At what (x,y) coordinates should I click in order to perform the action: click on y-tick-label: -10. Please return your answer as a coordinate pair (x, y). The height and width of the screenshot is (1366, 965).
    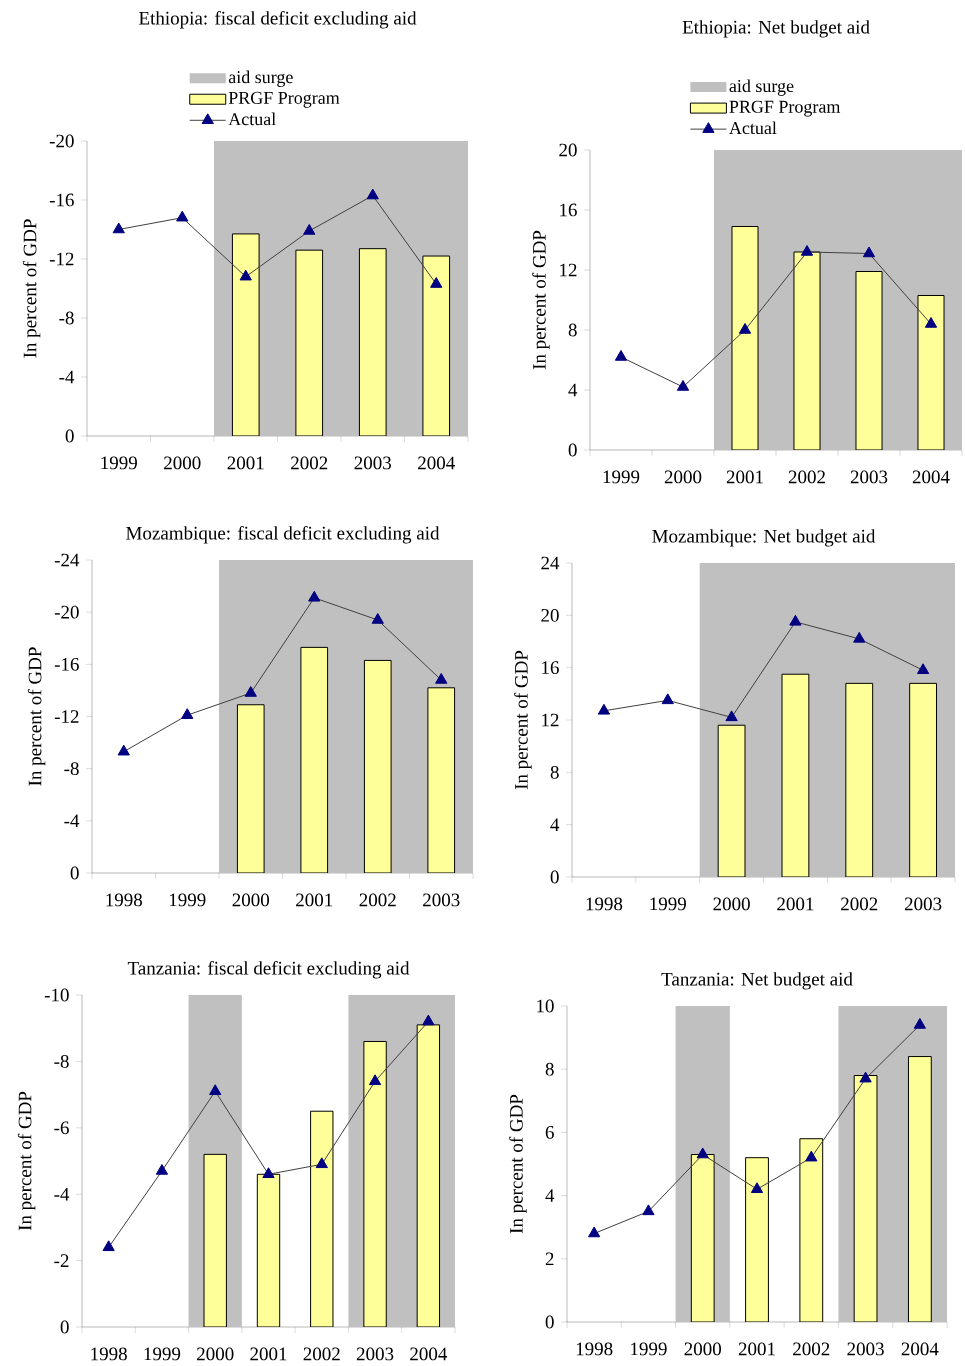
    Looking at the image, I should click on (56, 995).